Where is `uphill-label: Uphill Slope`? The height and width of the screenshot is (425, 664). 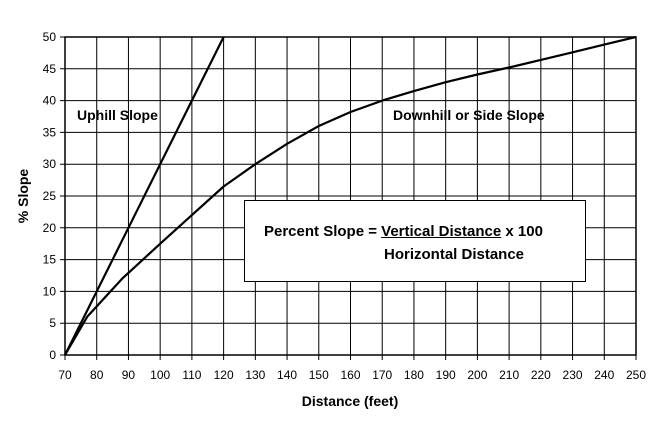
uphill-label: Uphill Slope is located at coordinates (117, 115).